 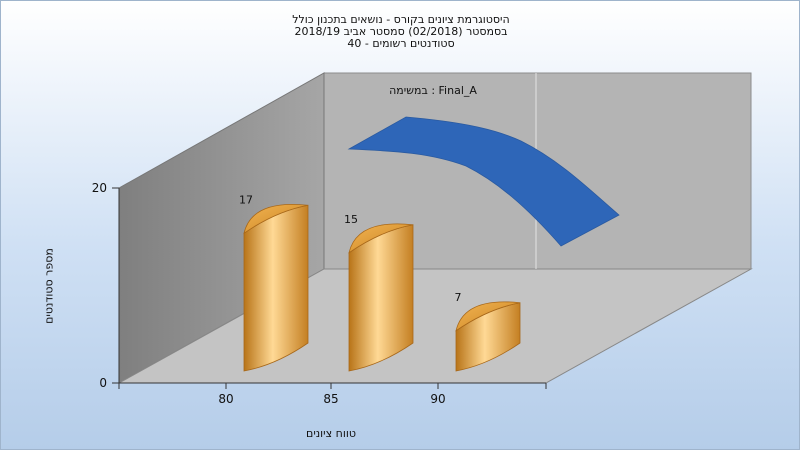 What do you see at coordinates (401, 31) in the screenshot?
I see `chart-title-line-2: בסמסטר (02/2018) סמסטר אביב 2018/19` at bounding box center [401, 31].